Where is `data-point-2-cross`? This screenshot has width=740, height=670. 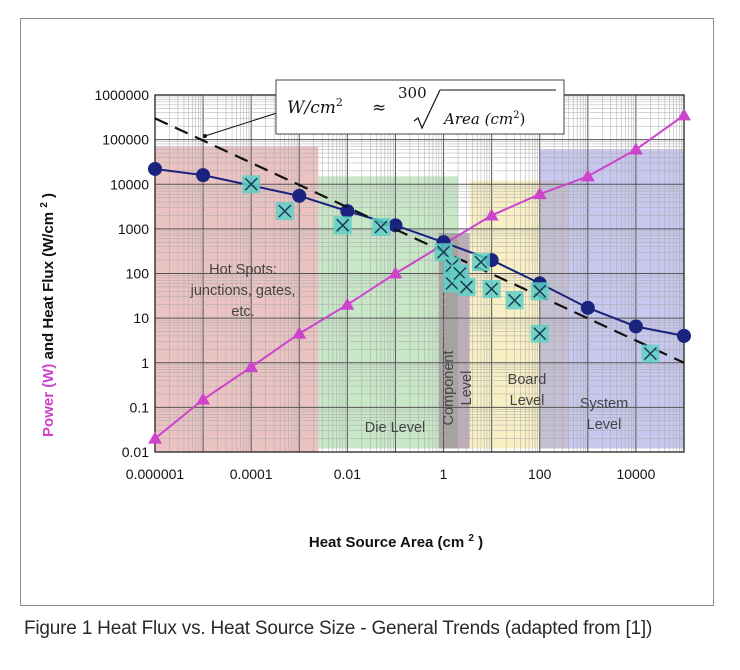 data-point-2-cross is located at coordinates (343, 225).